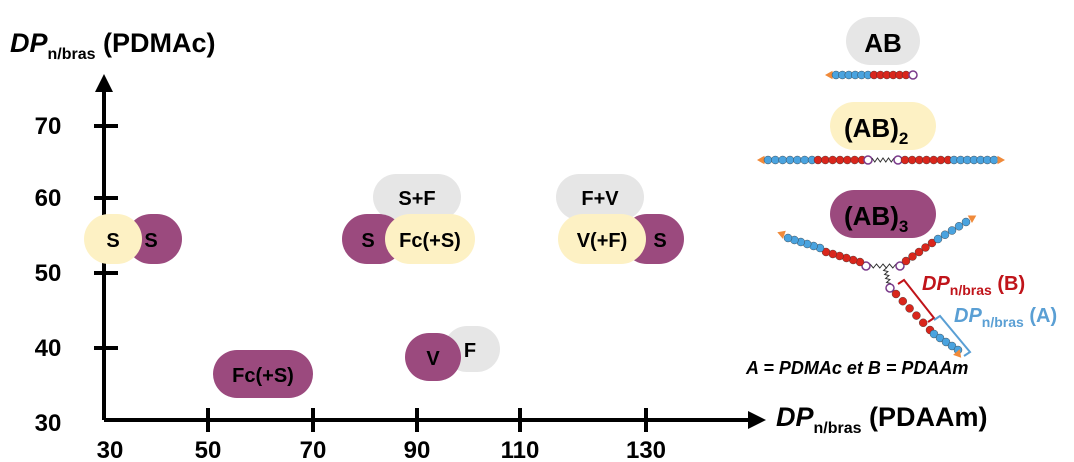  I want to click on phase-label: Fc(+S), so click(263, 376).